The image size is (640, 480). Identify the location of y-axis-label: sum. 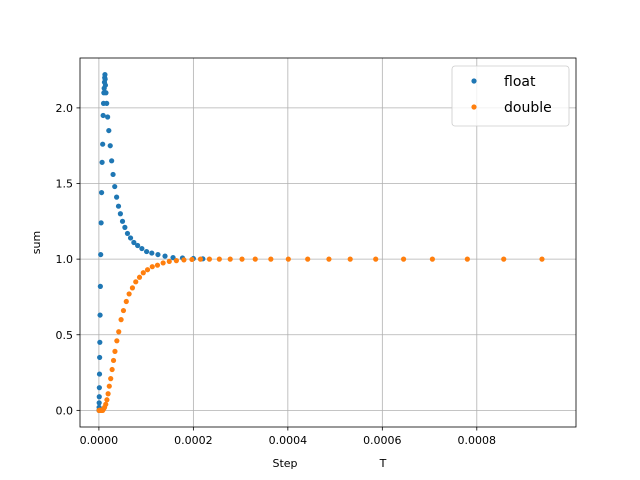
(36, 242).